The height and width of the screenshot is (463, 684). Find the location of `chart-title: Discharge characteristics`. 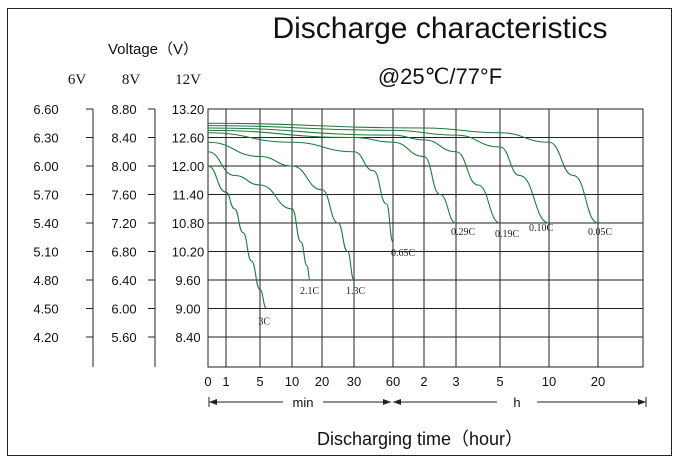

chart-title: Discharge characteristics is located at coordinates (439, 28).